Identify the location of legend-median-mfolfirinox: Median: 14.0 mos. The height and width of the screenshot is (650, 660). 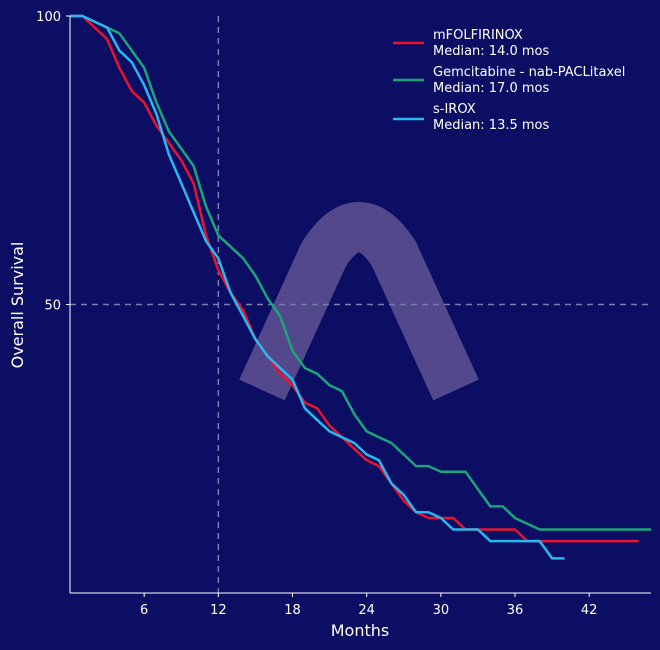
(491, 51).